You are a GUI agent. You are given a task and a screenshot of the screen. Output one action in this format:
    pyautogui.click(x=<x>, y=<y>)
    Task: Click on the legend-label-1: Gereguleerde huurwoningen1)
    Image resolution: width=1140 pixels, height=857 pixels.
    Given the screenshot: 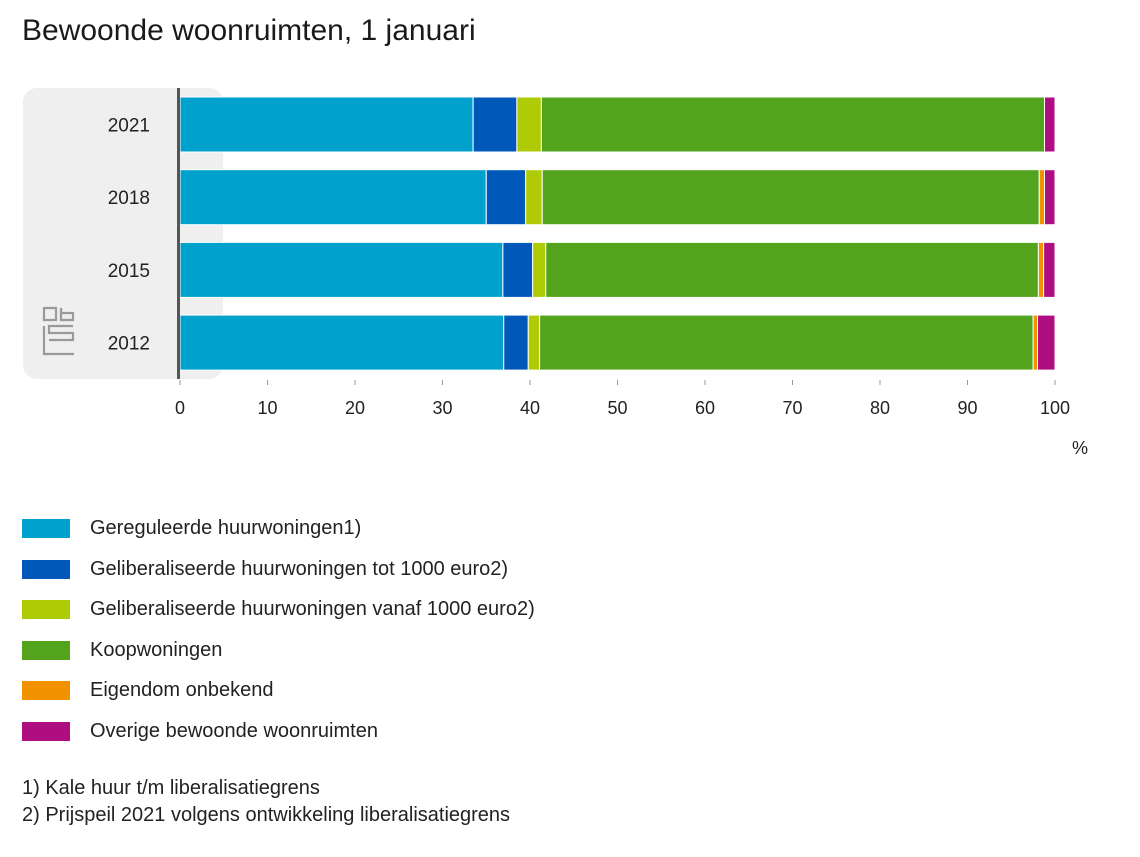 What is the action you would take?
    pyautogui.click(x=226, y=528)
    